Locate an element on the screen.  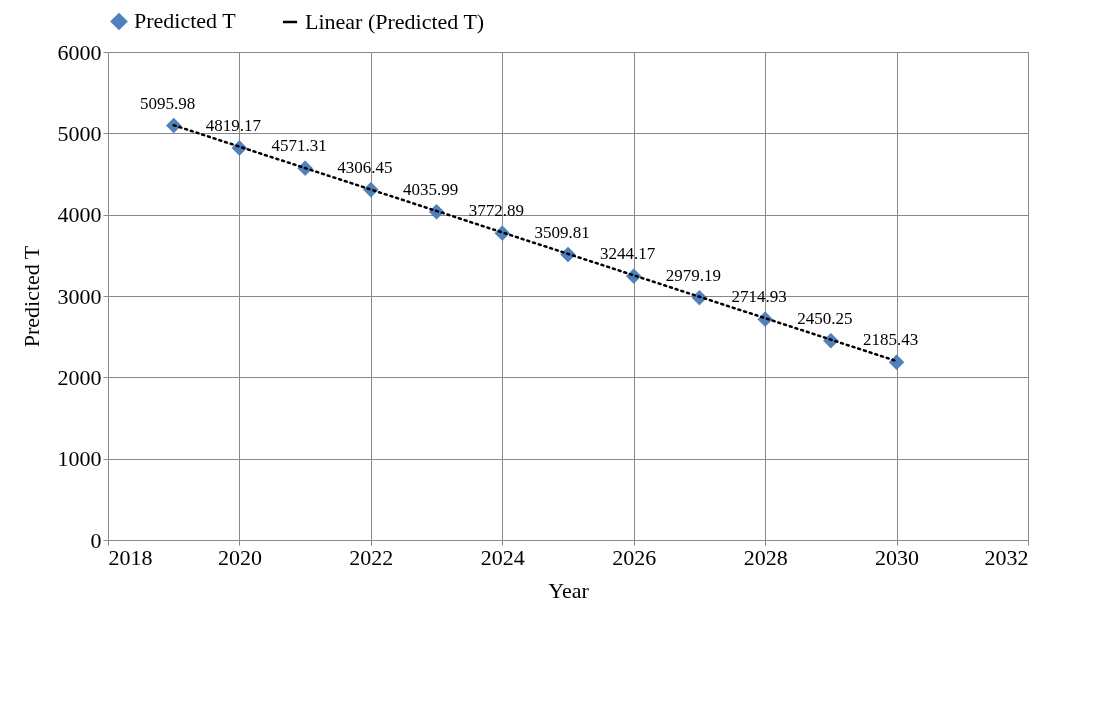
data-label: 5095.98 is located at coordinates (168, 103).